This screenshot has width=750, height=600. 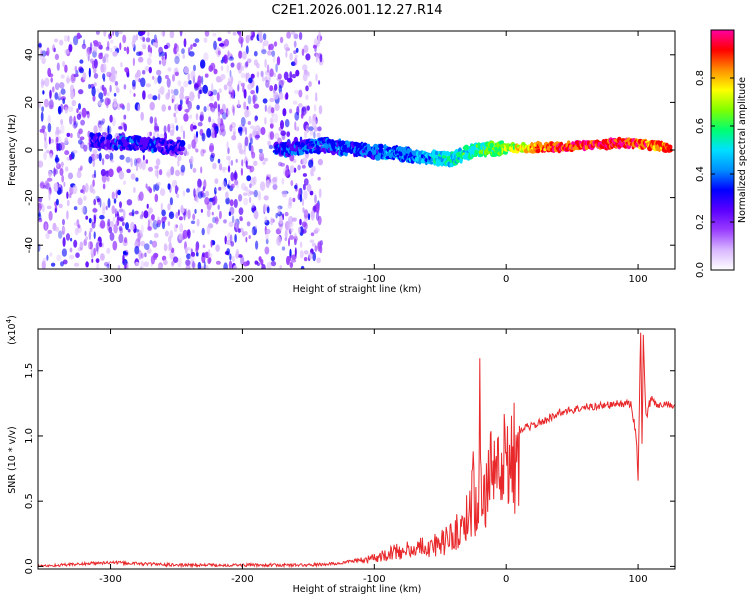 What do you see at coordinates (700, 78) in the screenshot?
I see `colorbar-tick-label: 0.8` at bounding box center [700, 78].